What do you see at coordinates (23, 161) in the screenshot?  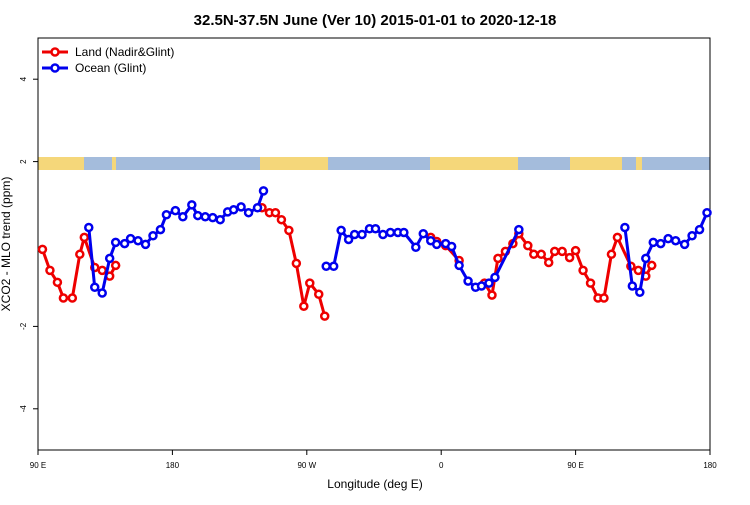 I see `y-tick-label: 2` at bounding box center [23, 161].